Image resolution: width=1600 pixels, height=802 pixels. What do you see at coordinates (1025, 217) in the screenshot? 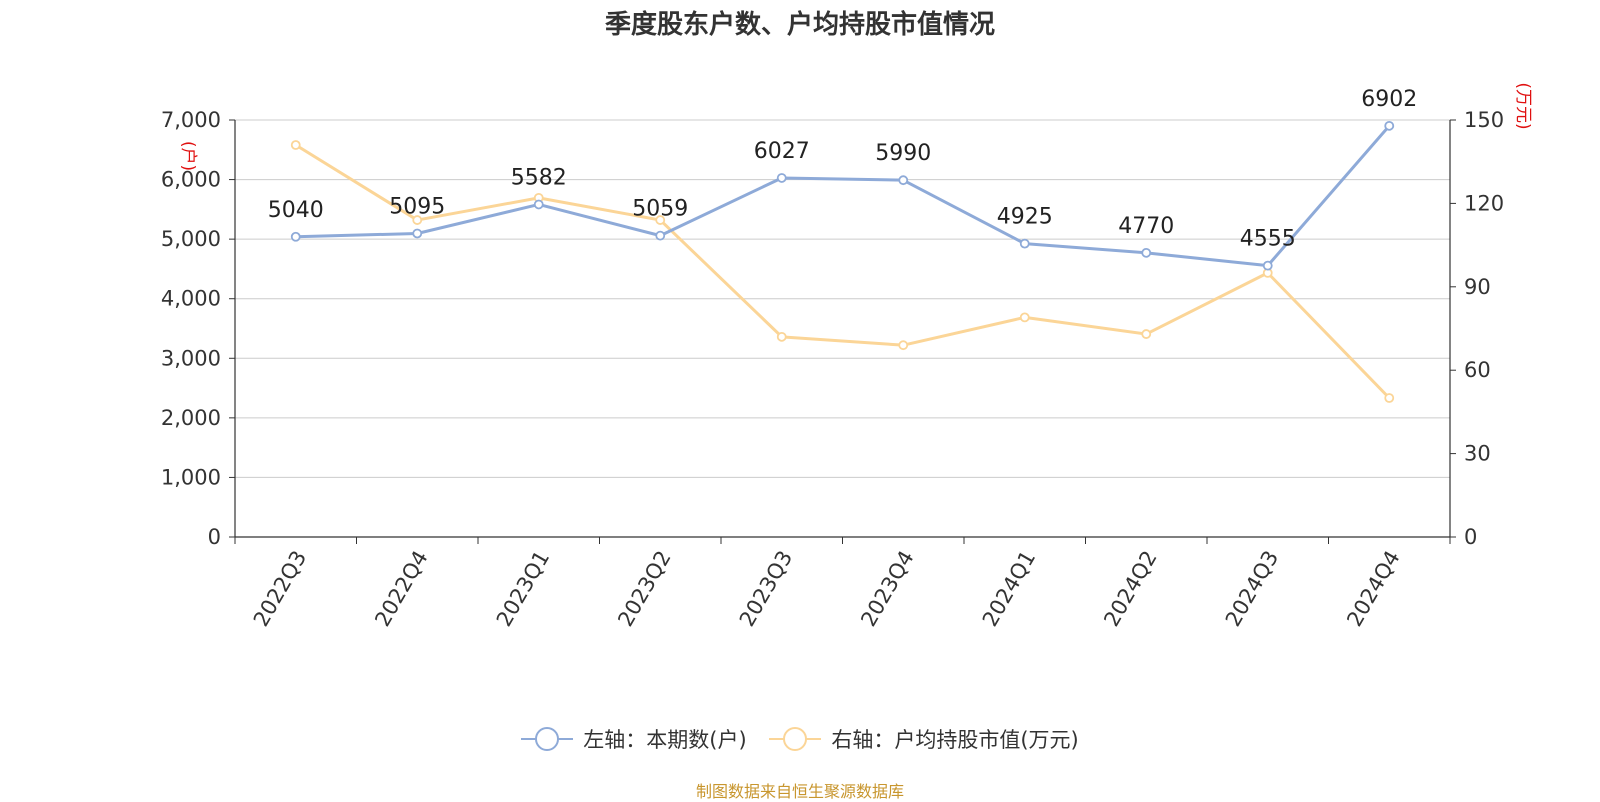
I see `data-label: 4925` at bounding box center [1025, 217].